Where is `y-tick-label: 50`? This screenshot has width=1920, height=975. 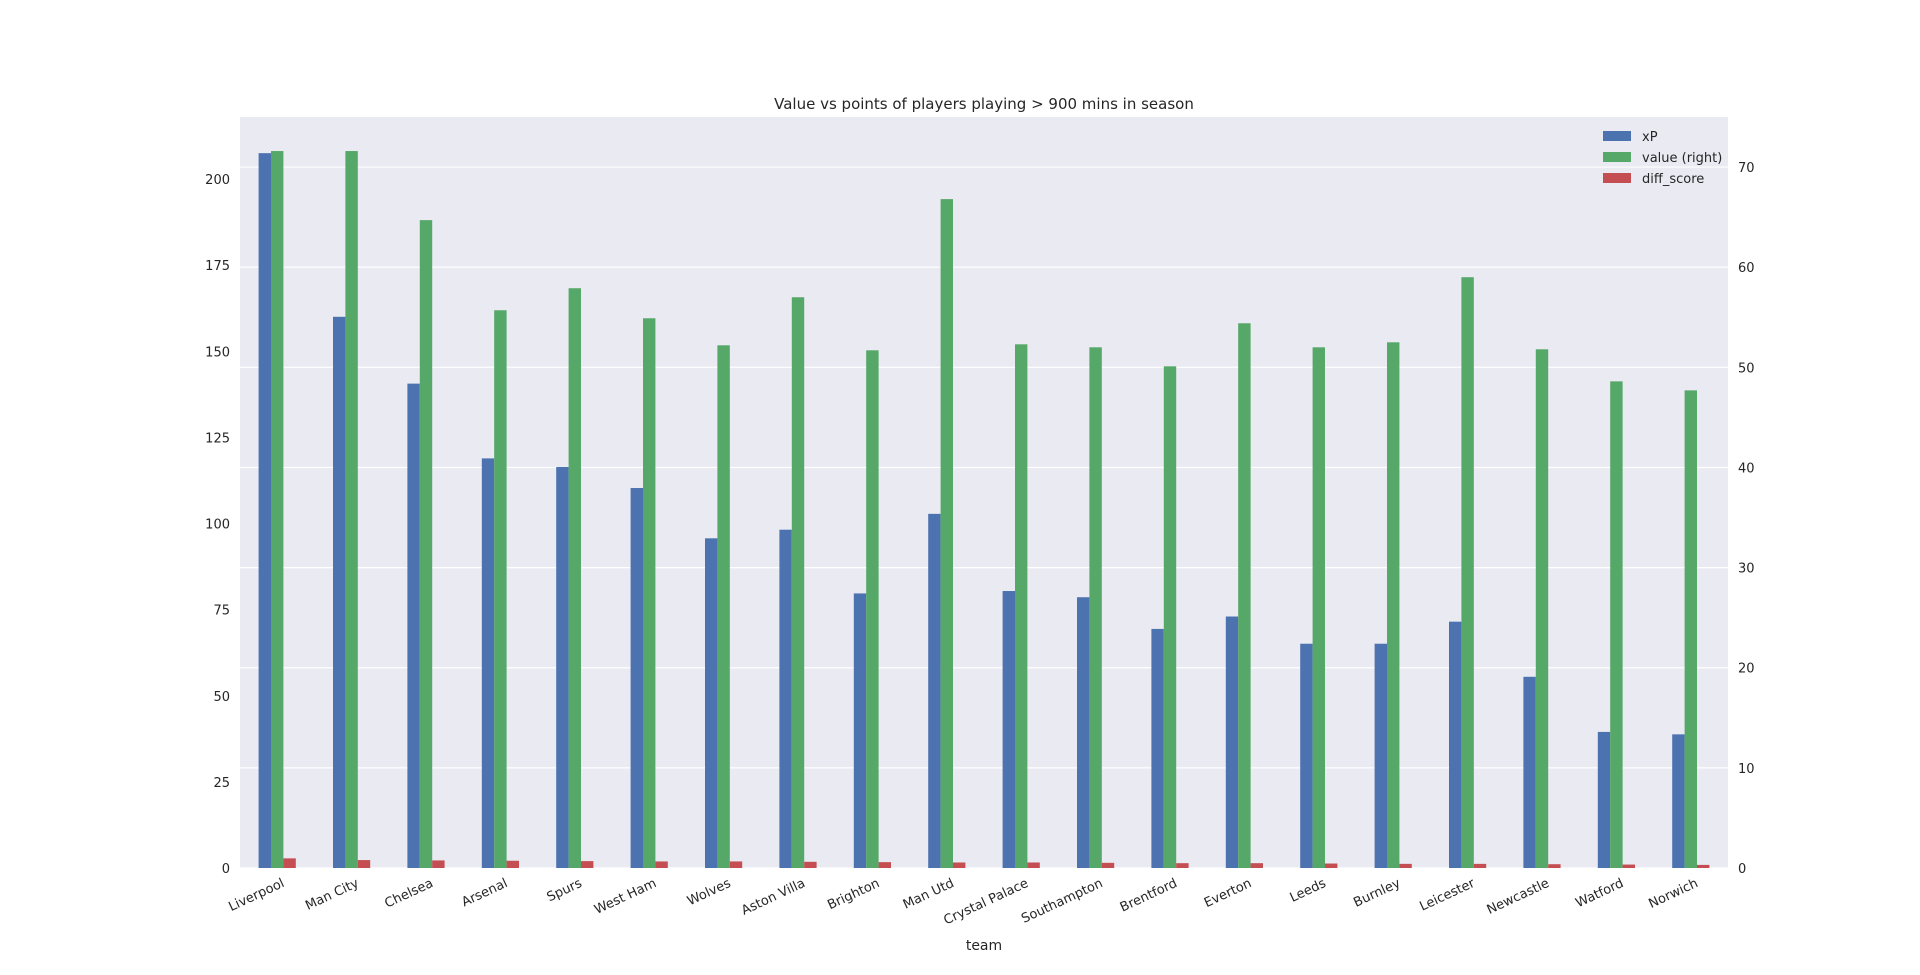
y-tick-label: 50 is located at coordinates (221, 697).